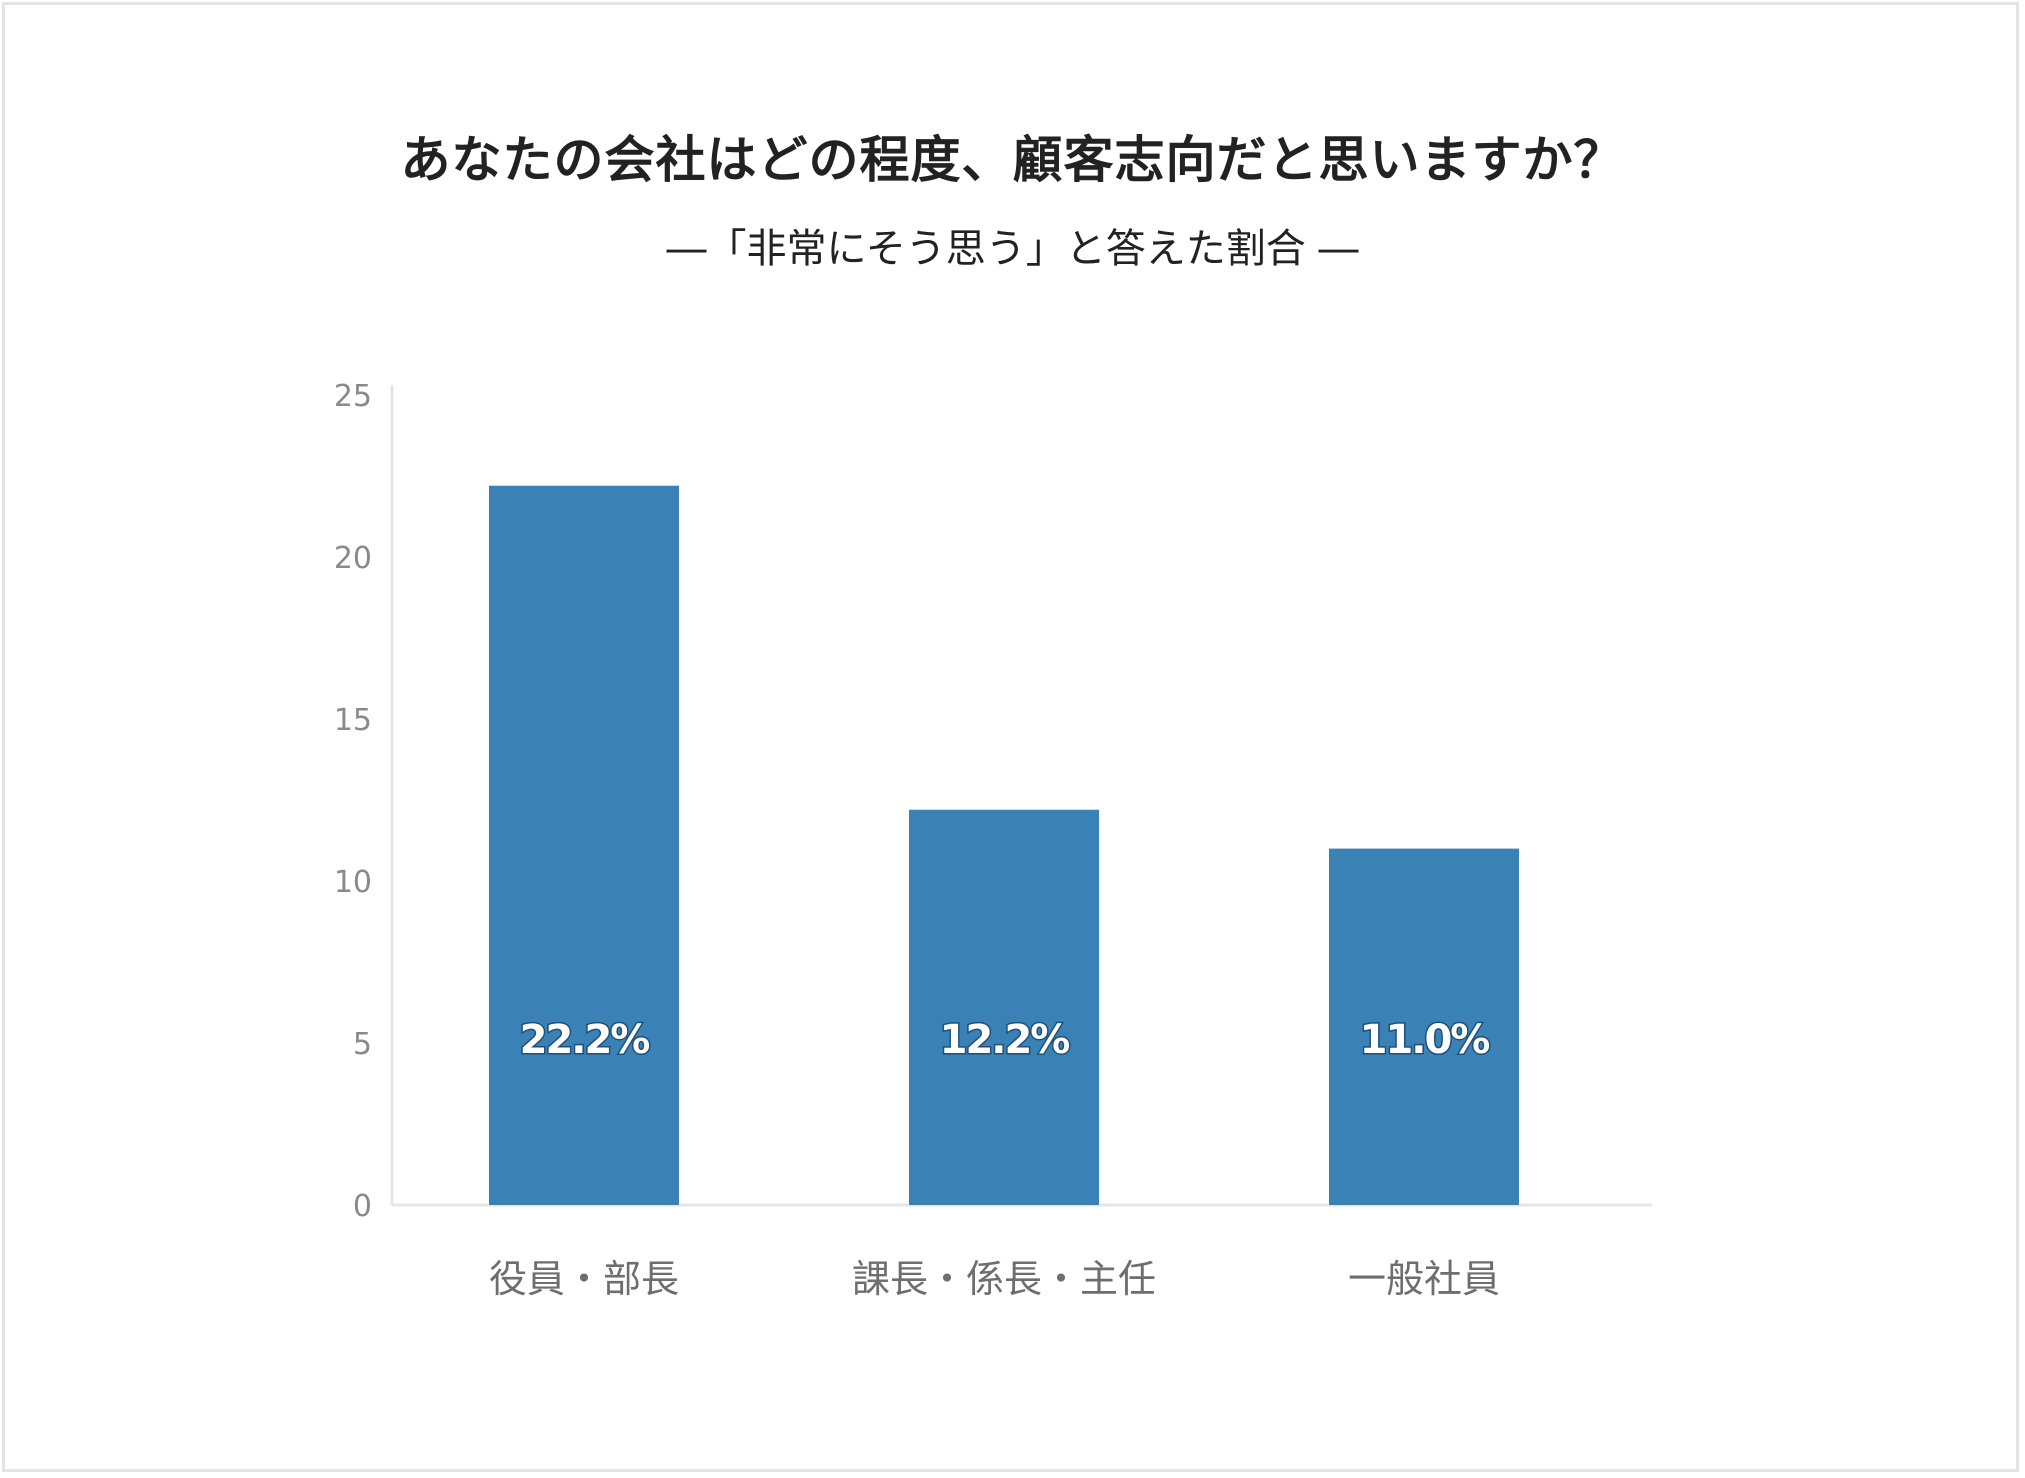 This screenshot has width=2025, height=1478. I want to click on category-labels: 役員・部長 課長・係長・主任 一般社員, so click(994, 1279).